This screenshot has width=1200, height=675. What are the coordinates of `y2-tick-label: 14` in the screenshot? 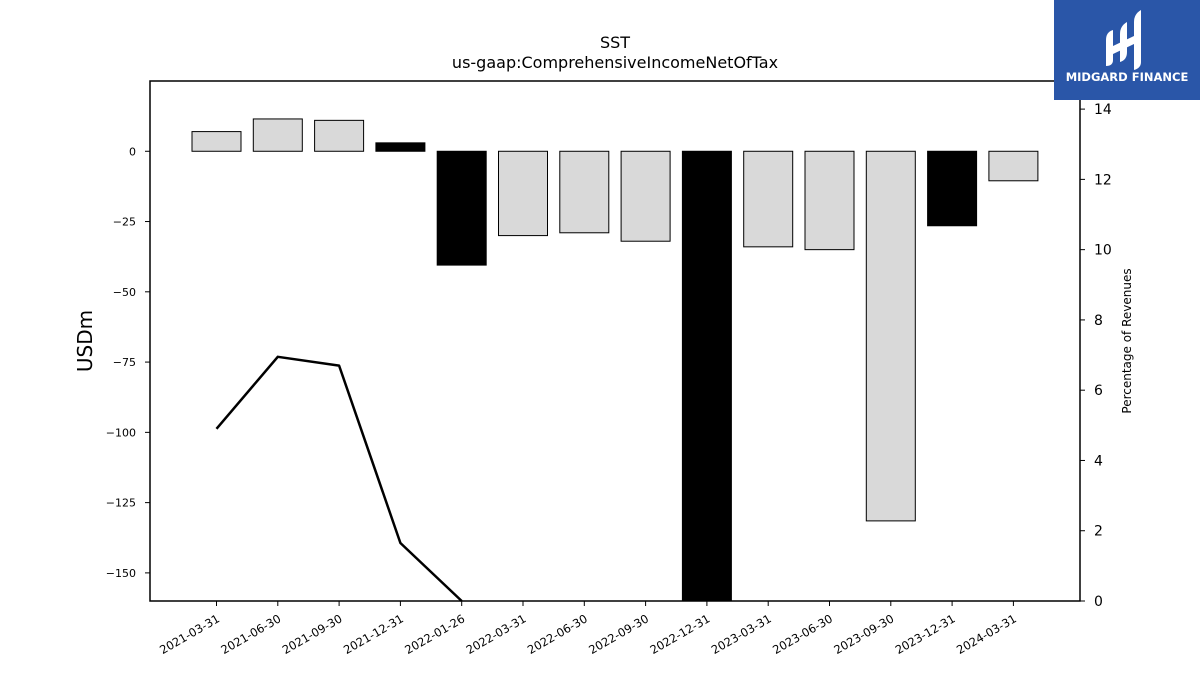 It's located at (1103, 110).